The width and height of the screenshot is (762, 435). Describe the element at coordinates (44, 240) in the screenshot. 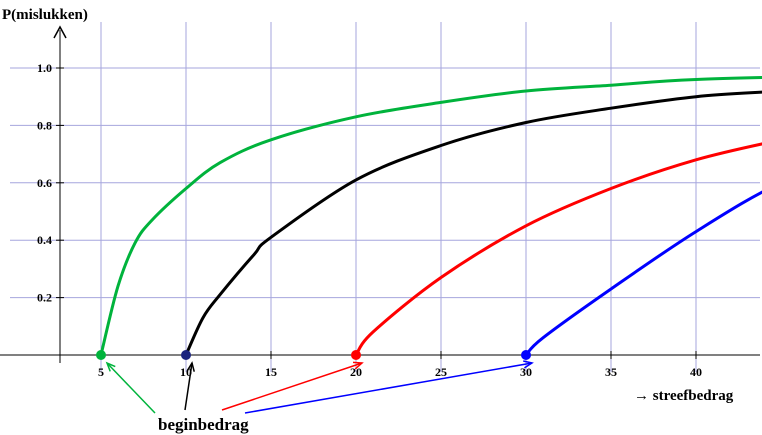

I see `y-tick-label: 0.4` at that location.